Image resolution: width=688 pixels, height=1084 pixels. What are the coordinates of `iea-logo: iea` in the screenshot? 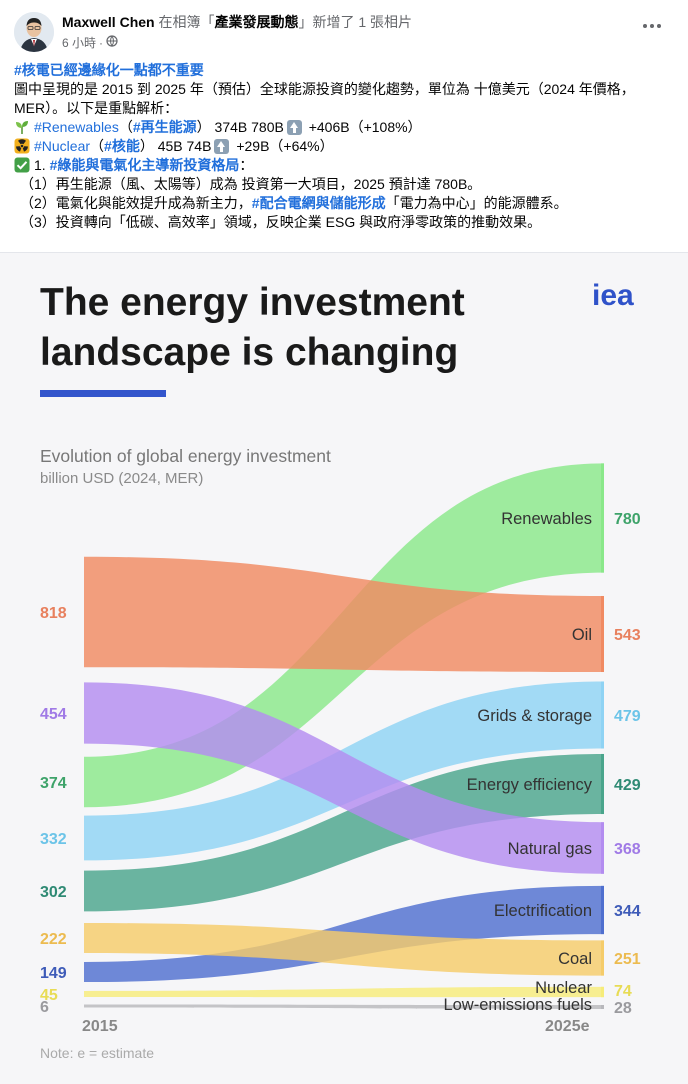 It's located at (613, 295).